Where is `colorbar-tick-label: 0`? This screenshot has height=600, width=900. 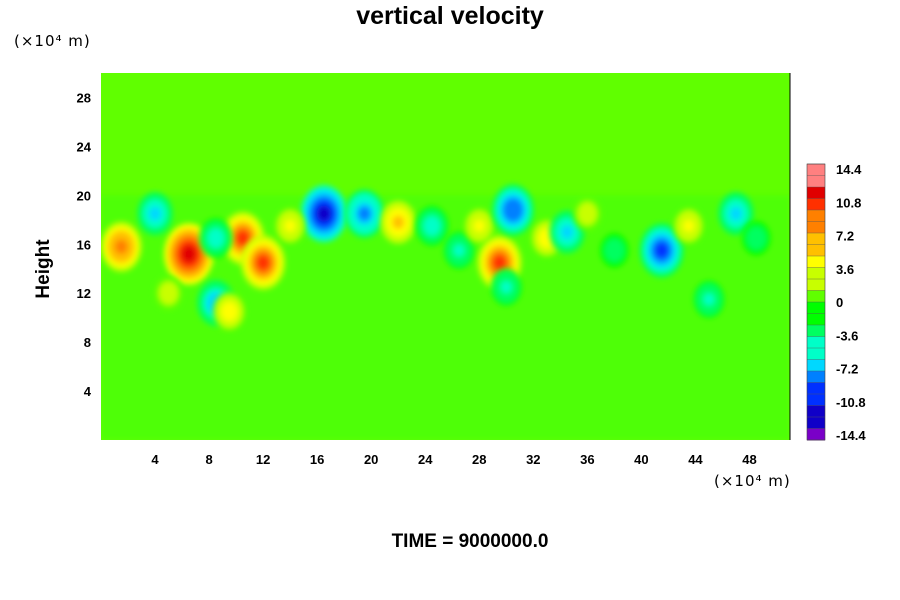
colorbar-tick-label: 0 is located at coordinates (839, 302).